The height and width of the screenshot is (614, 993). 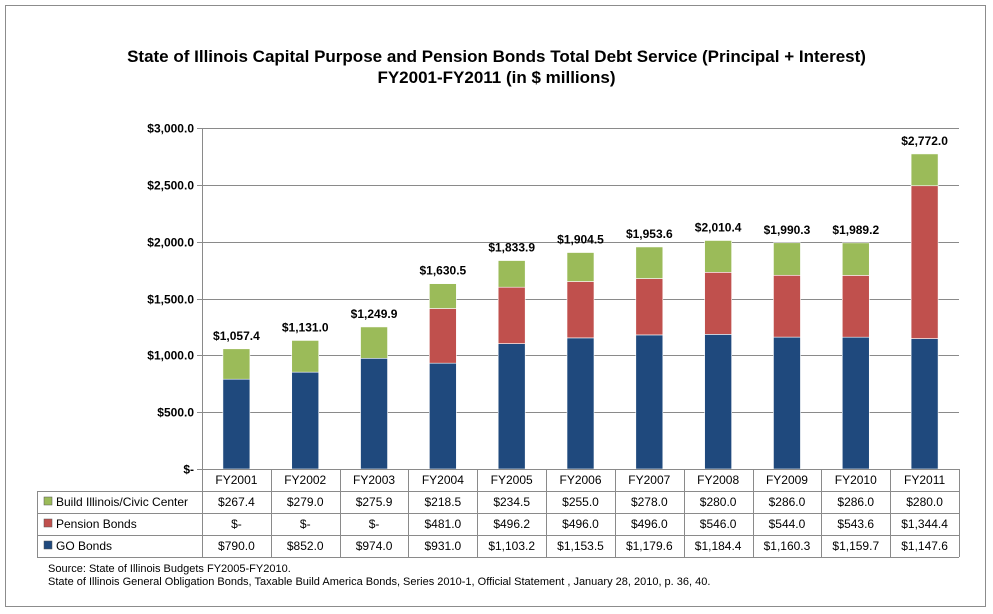 I want to click on table-cell: $790.0, so click(x=236, y=546).